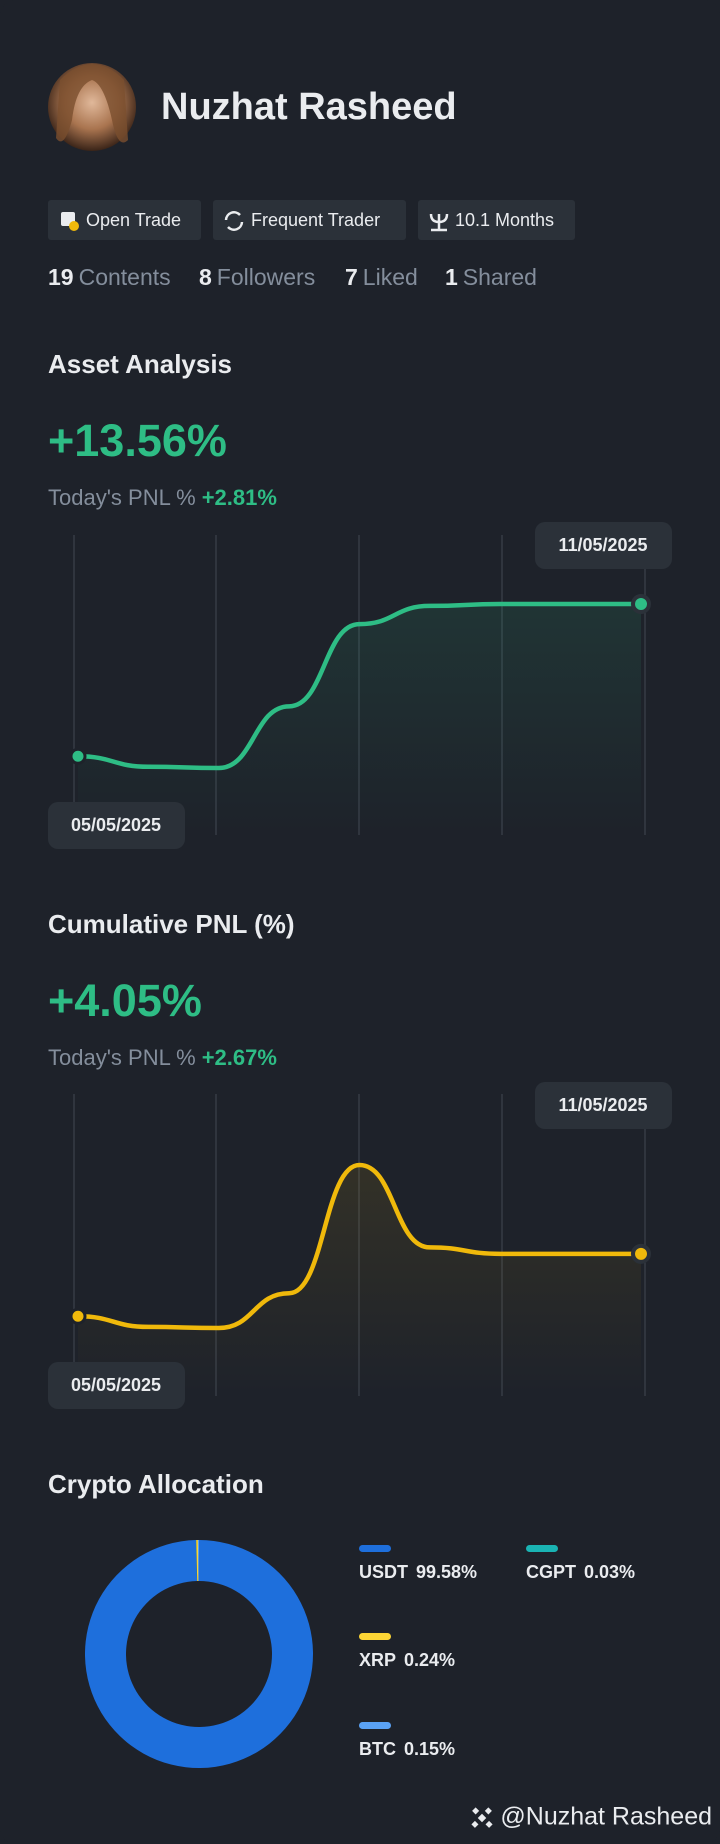 Image resolution: width=720 pixels, height=1844 pixels. Describe the element at coordinates (429, 1749) in the screenshot. I see `legend-value: 0.15%` at that location.